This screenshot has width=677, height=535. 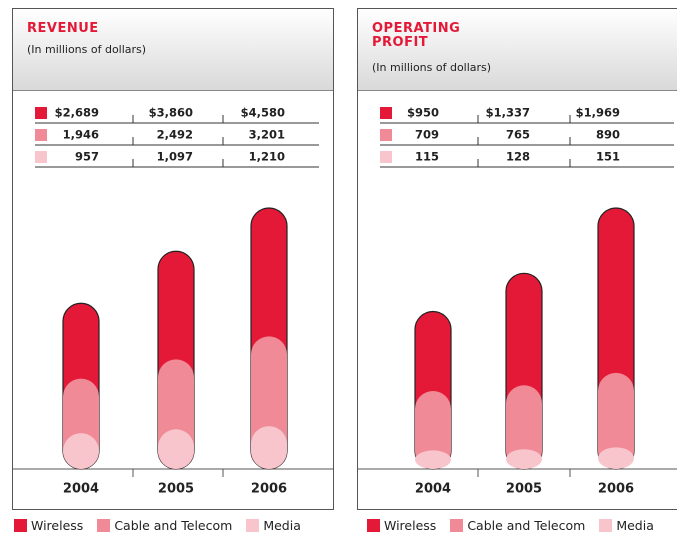 I want to click on table-value: 765, so click(x=518, y=135).